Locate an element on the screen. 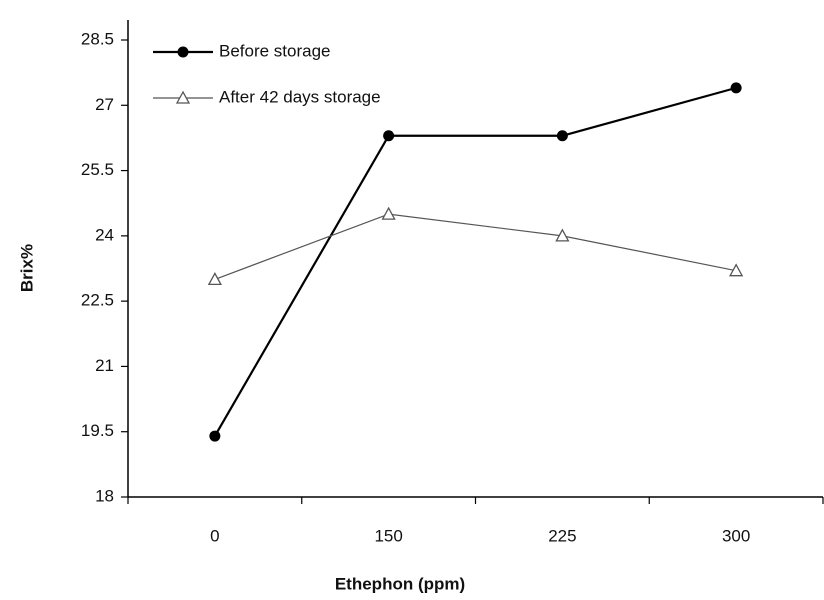 The height and width of the screenshot is (600, 824). y-axis-label: Brix% is located at coordinates (26, 268).